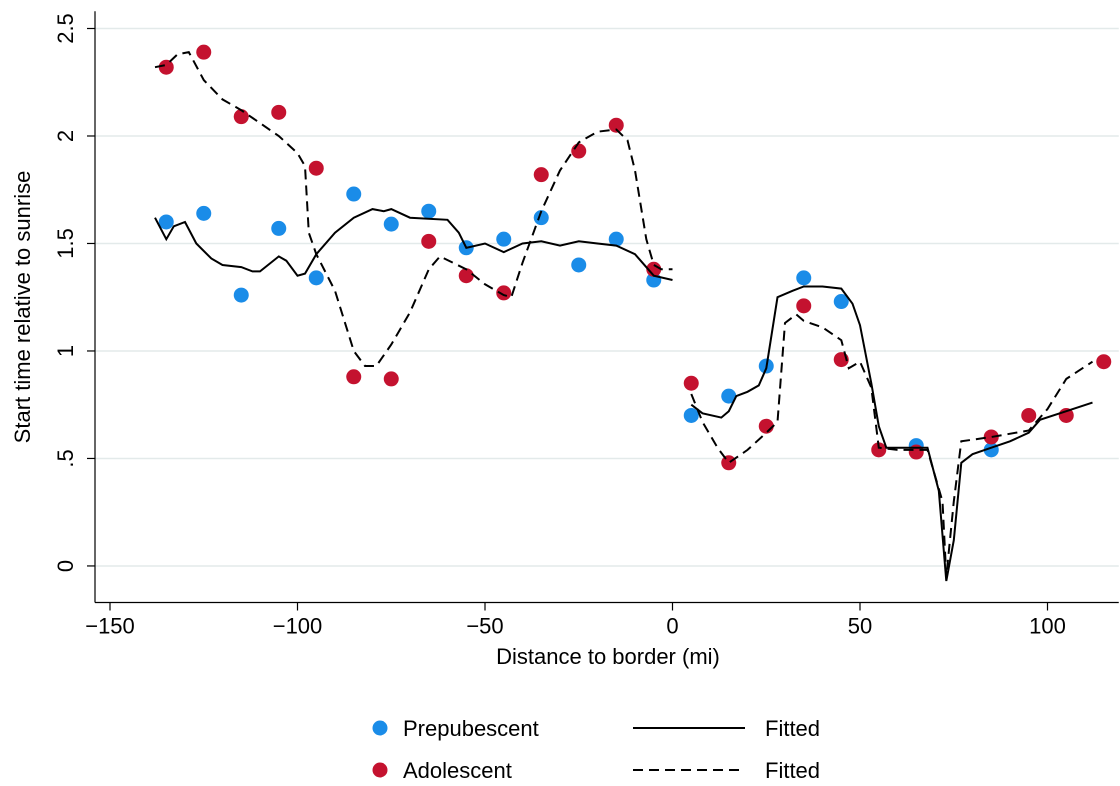  I want to click on y-tick-label: 0, so click(65, 566).